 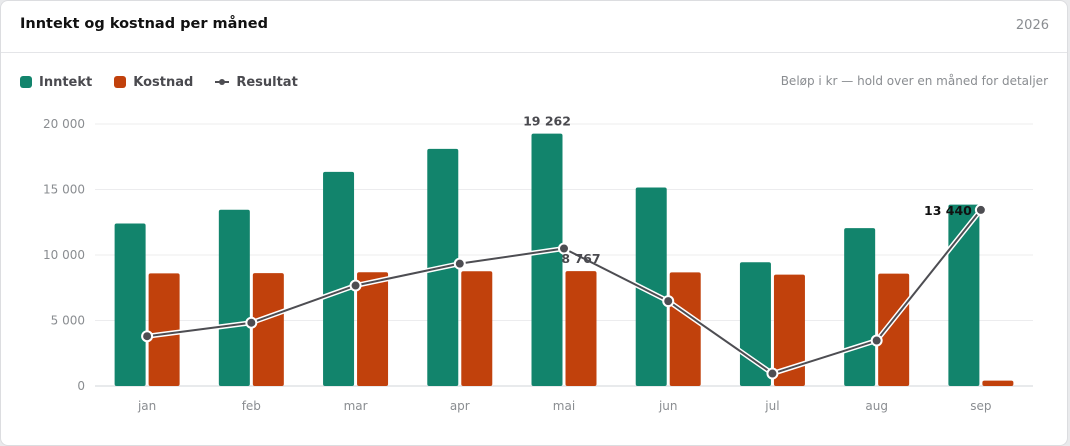 I want to click on x-tick-label: mai, so click(x=564, y=406).